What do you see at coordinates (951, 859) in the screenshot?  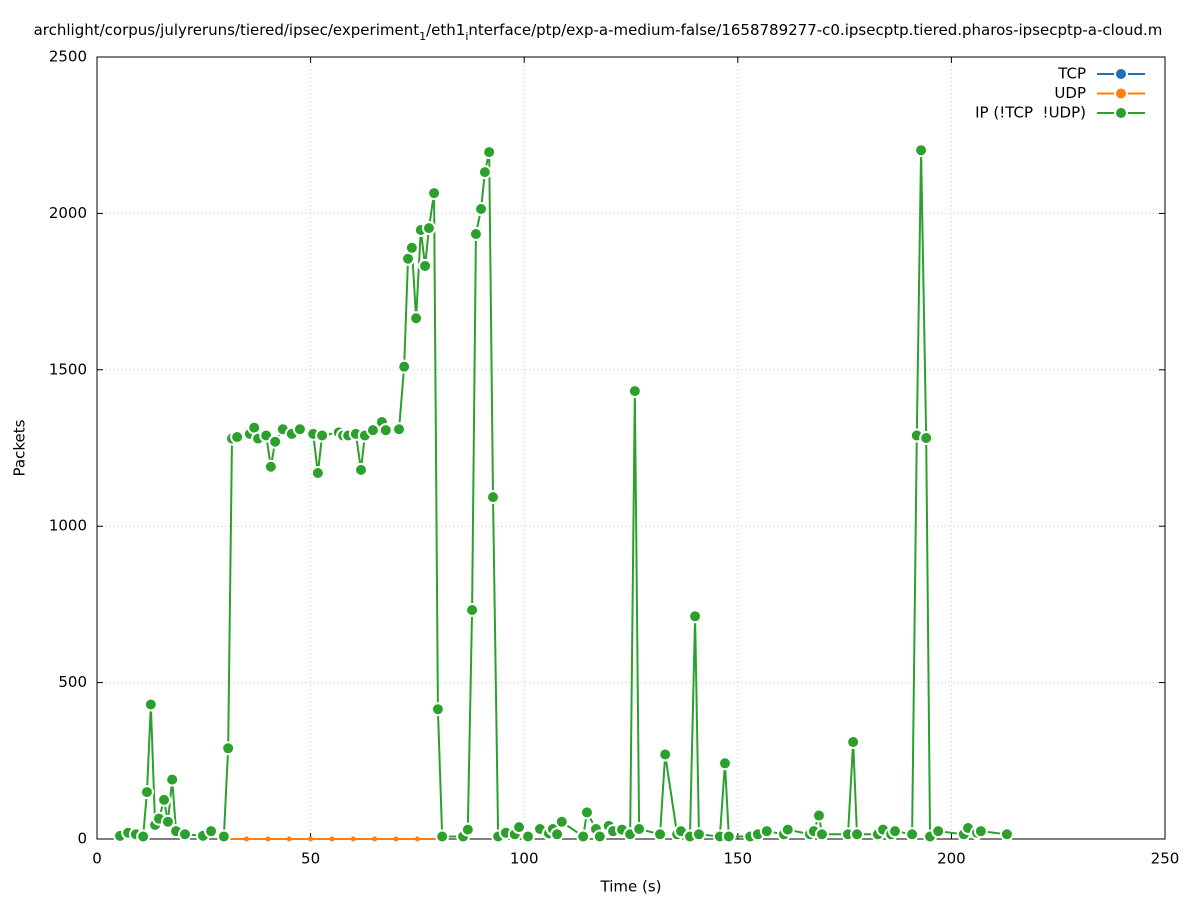 I see `x-tick-label: 200` at bounding box center [951, 859].